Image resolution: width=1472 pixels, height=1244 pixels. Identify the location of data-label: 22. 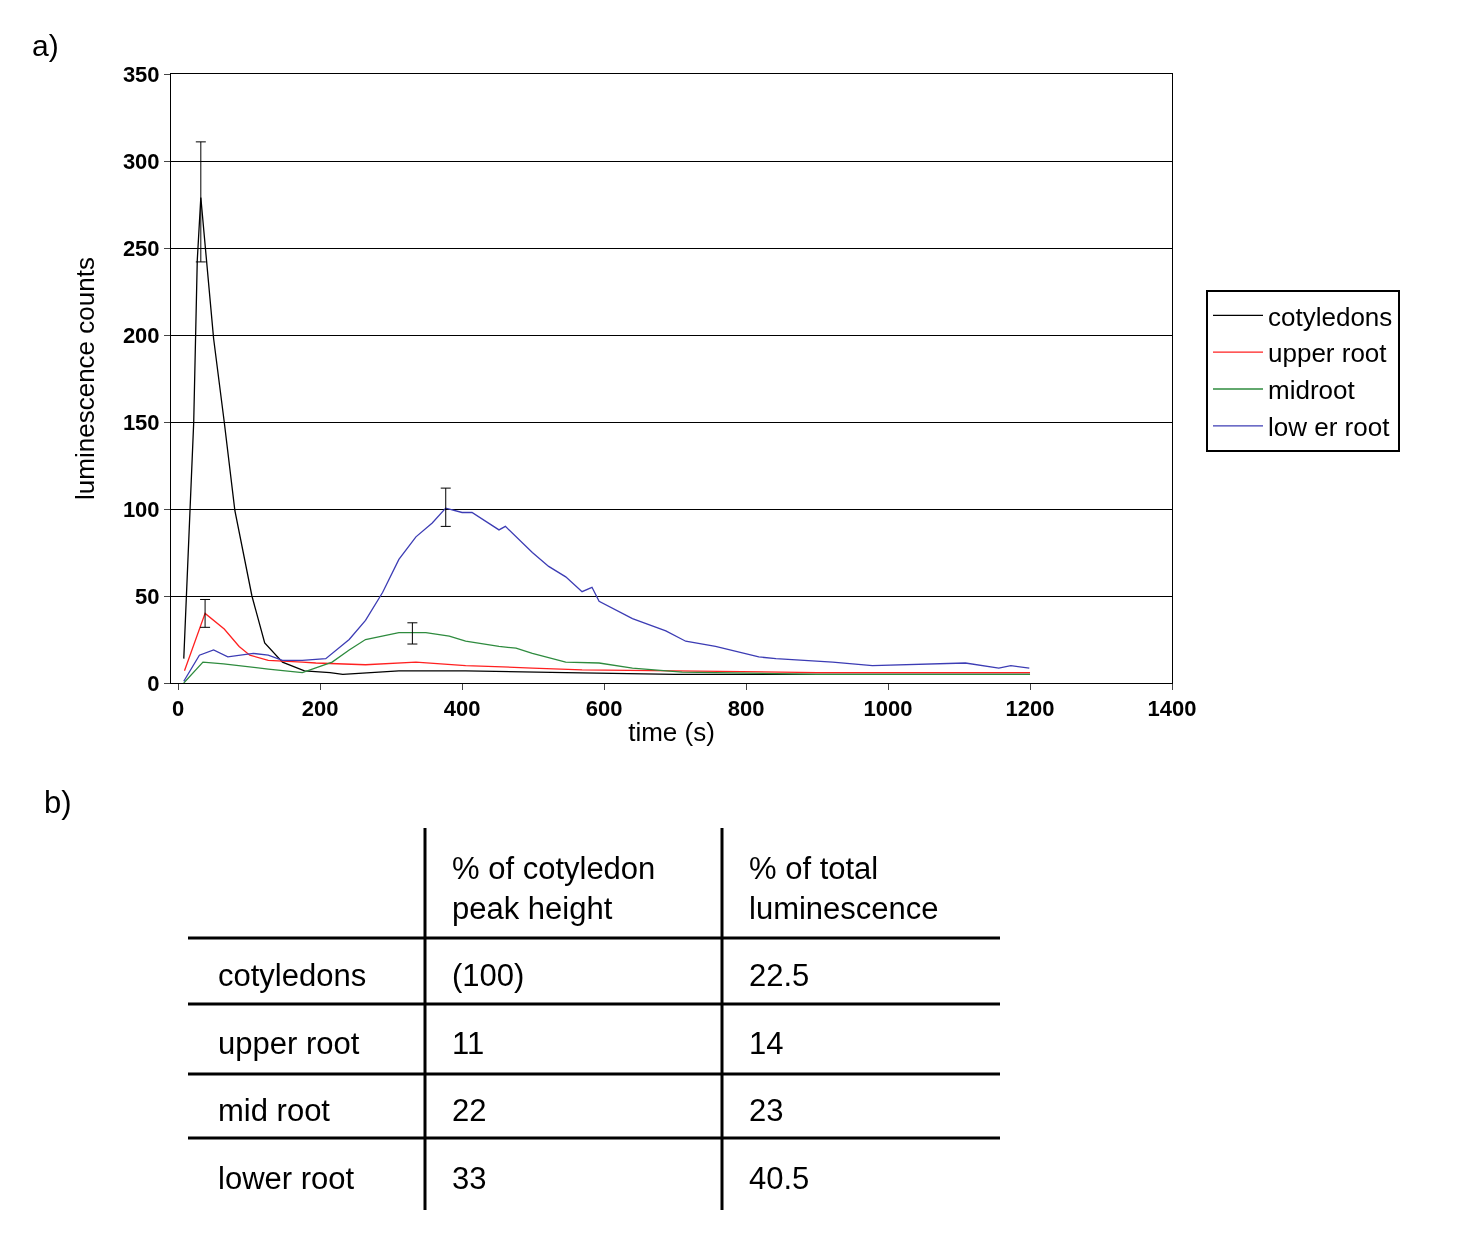
(469, 1110).